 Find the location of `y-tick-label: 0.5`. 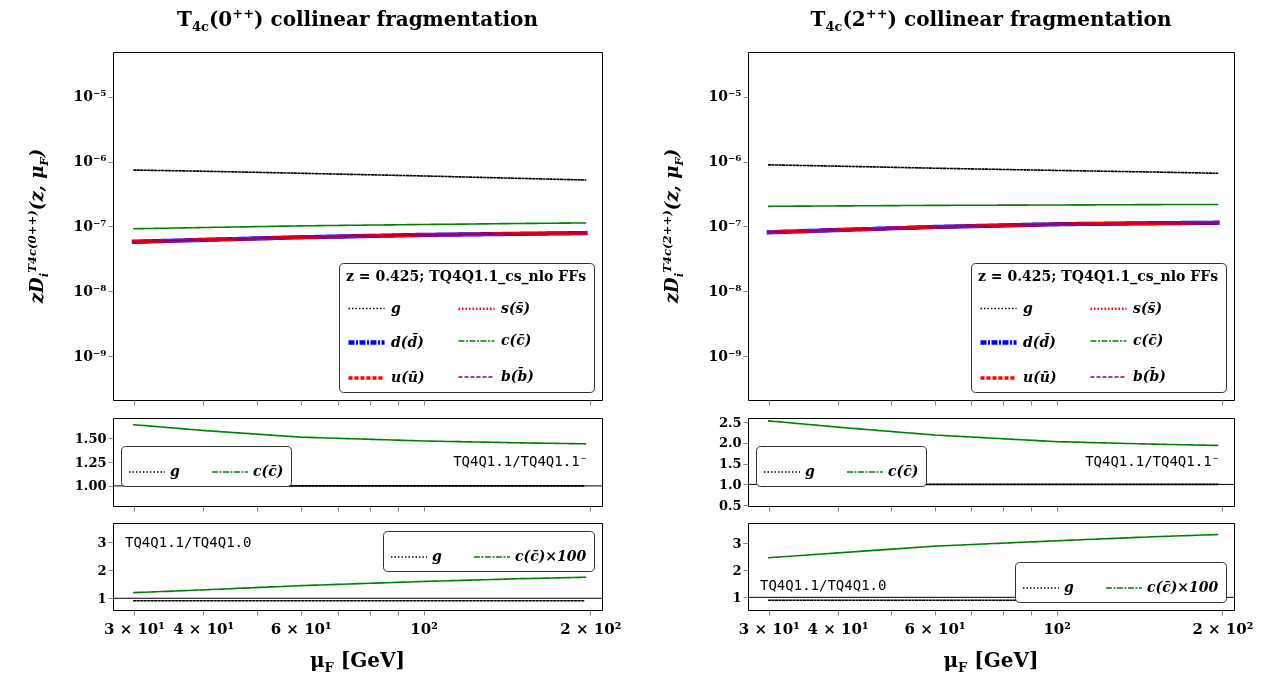

y-tick-label: 0.5 is located at coordinates (730, 505).